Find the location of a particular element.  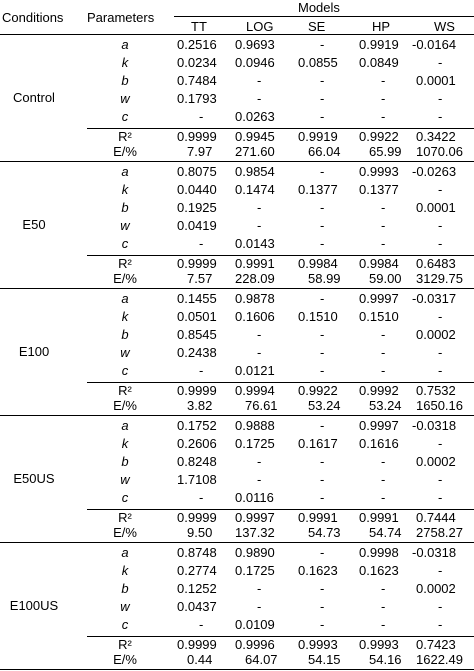

value-cell: 0.0234 is located at coordinates (197, 62).